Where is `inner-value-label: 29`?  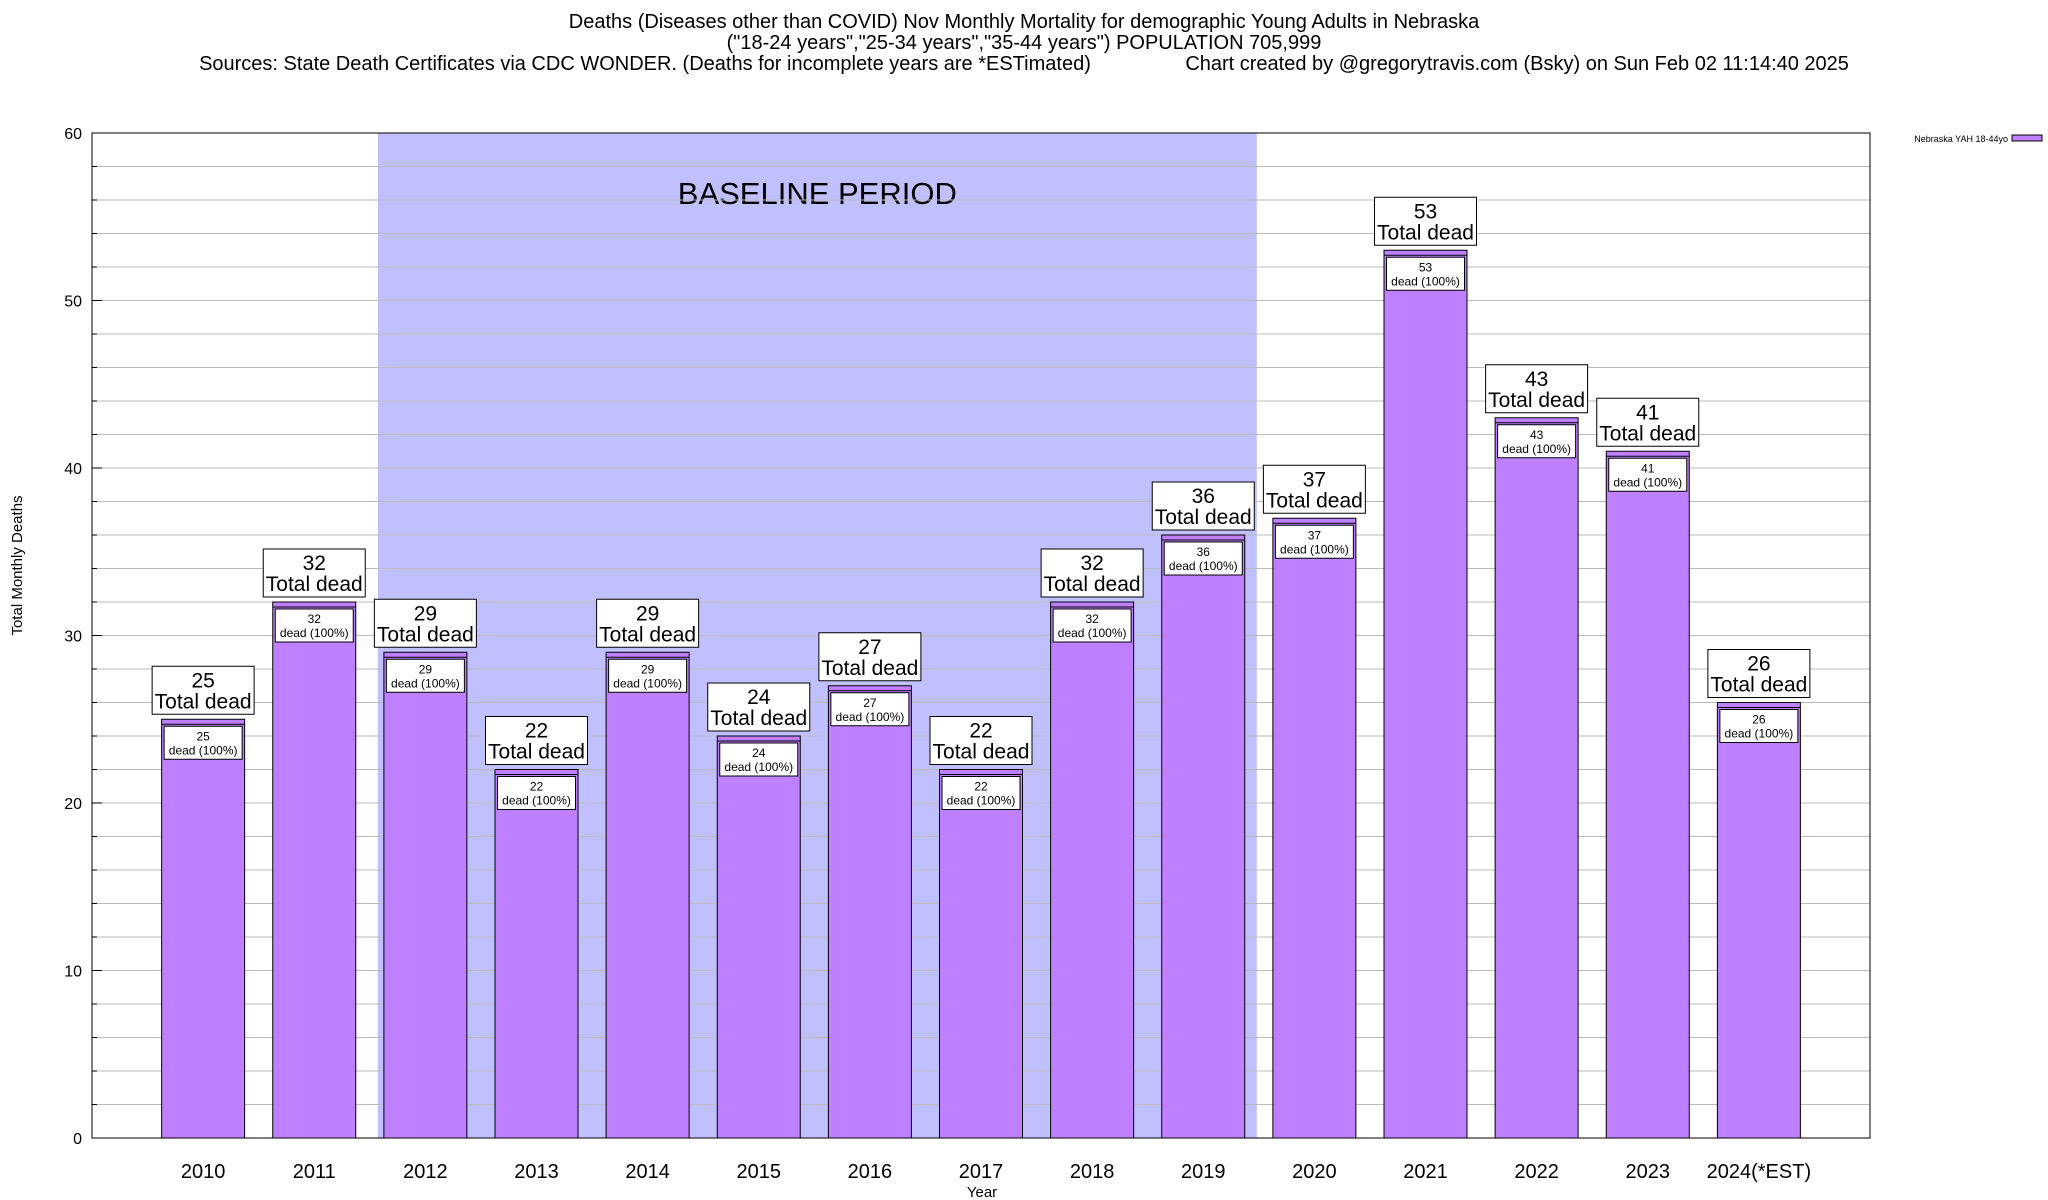
inner-value-label: 29 is located at coordinates (426, 669).